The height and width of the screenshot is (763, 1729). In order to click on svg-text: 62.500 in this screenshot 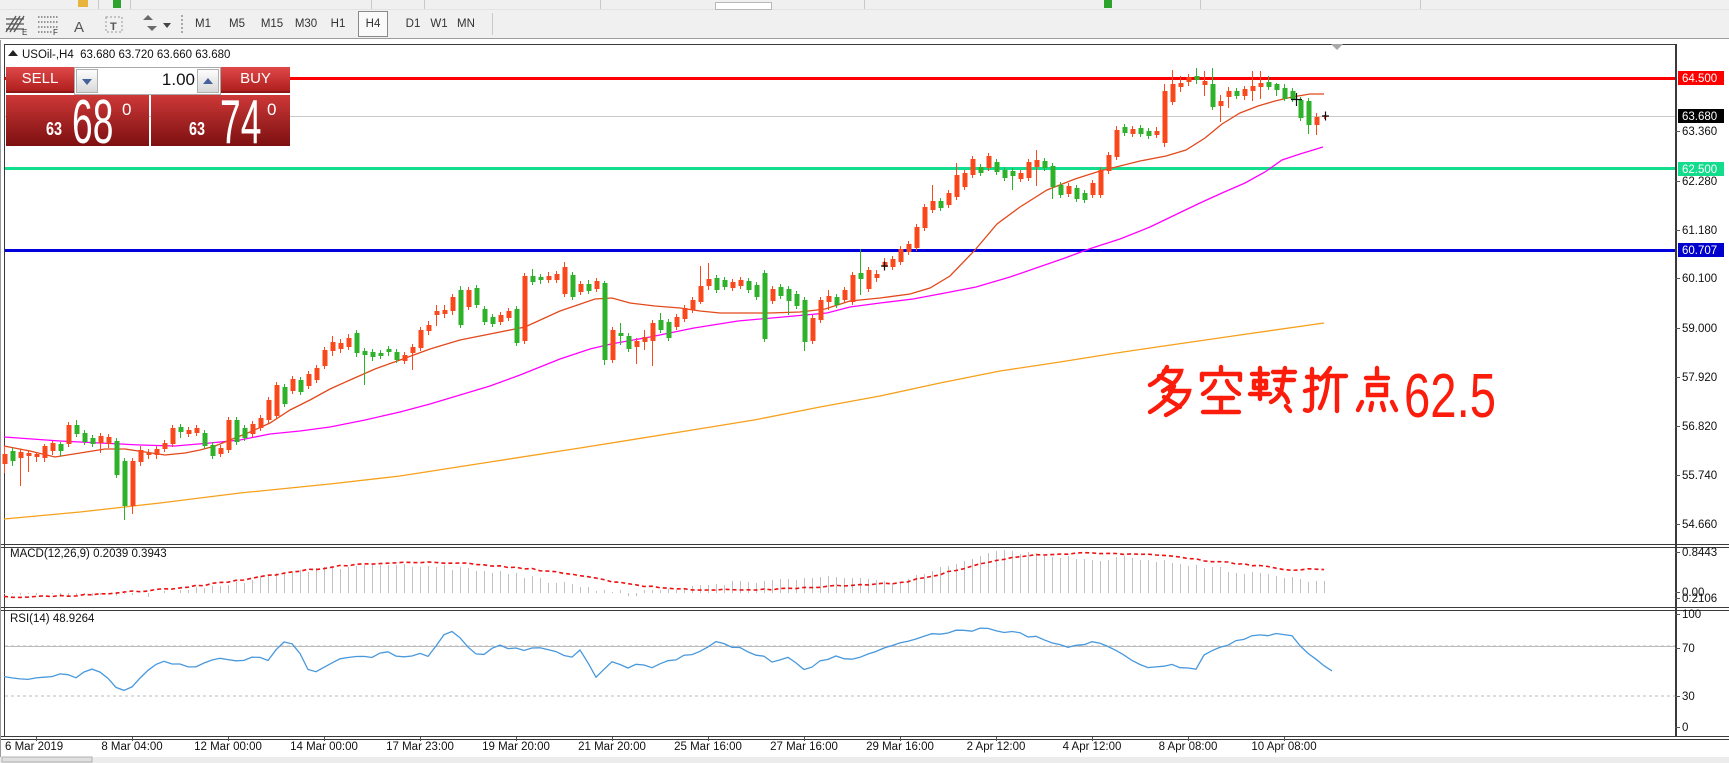, I will do `click(1699, 170)`.